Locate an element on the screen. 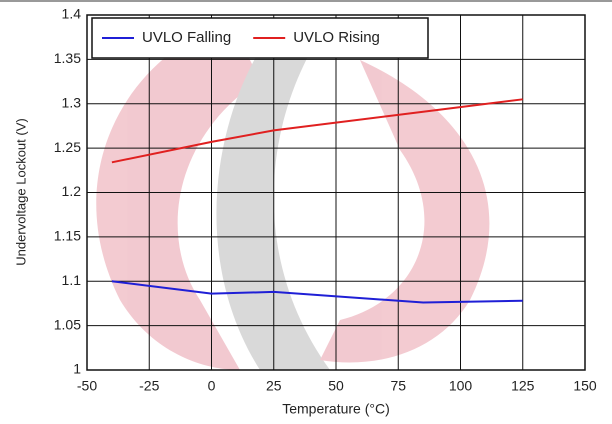 The height and width of the screenshot is (424, 612). x-tick-label: -25 is located at coordinates (149, 386).